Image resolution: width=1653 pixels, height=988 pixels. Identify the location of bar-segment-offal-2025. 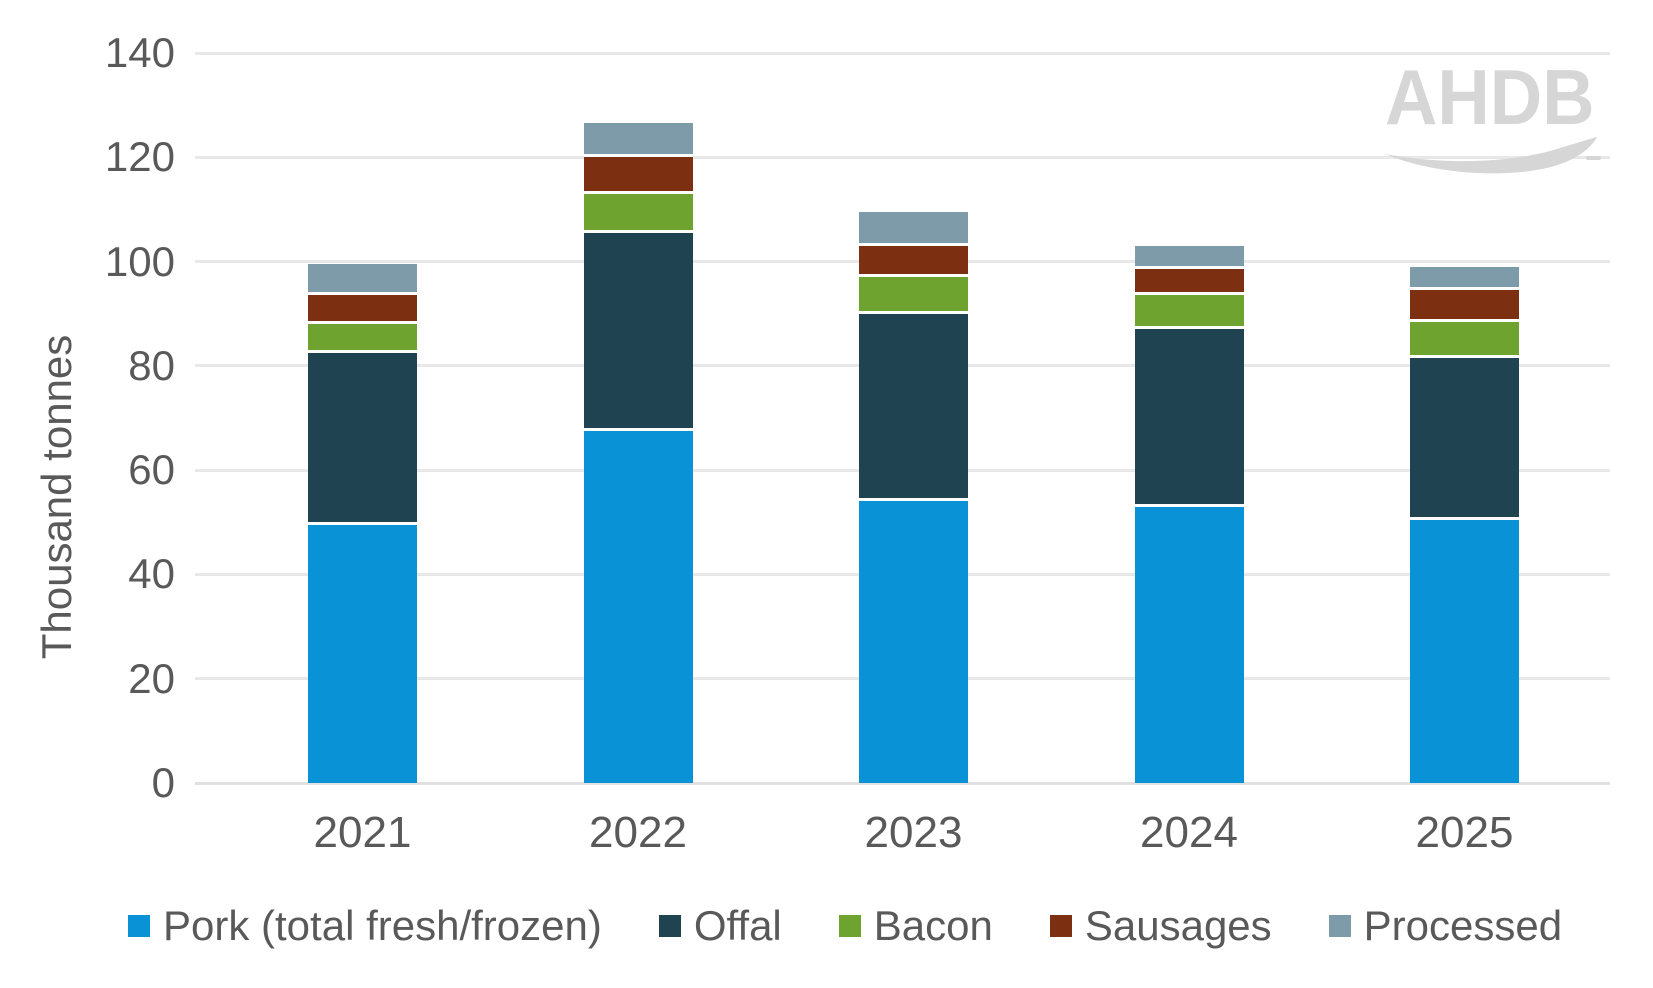
(1464, 439).